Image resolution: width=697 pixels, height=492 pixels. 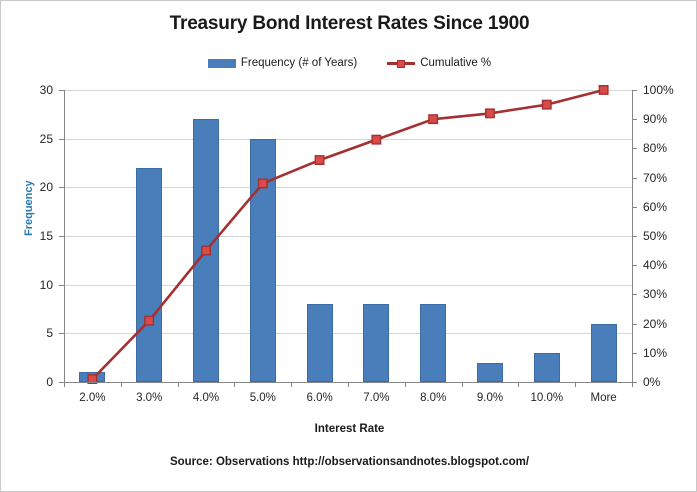 I want to click on legend-label-frequency: Frequency (# of Years), so click(x=299, y=63).